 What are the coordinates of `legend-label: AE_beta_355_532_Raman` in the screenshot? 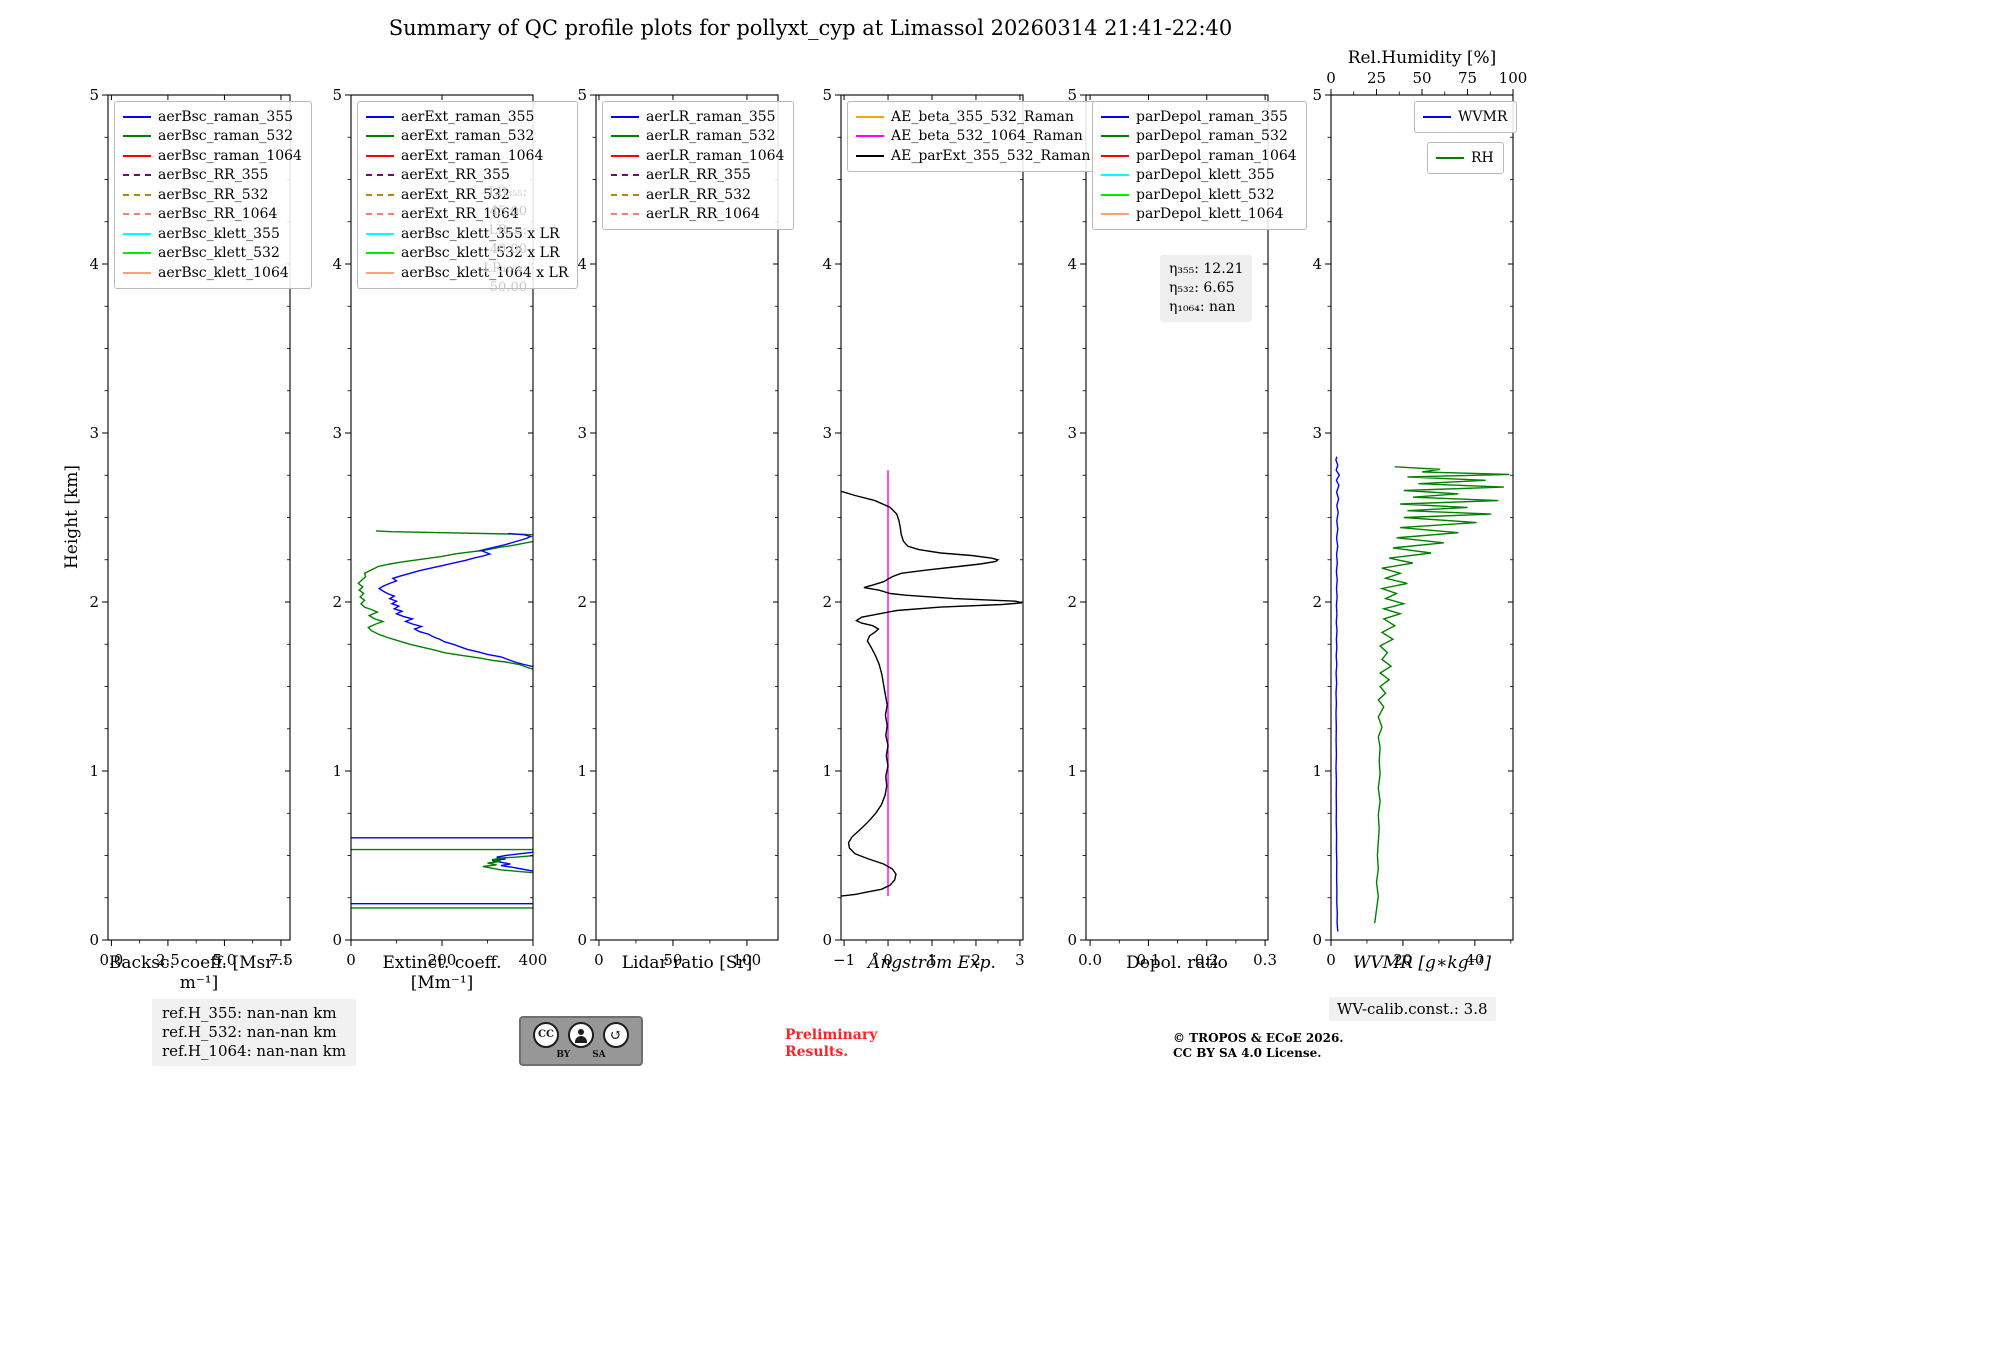 It's located at (982, 116).